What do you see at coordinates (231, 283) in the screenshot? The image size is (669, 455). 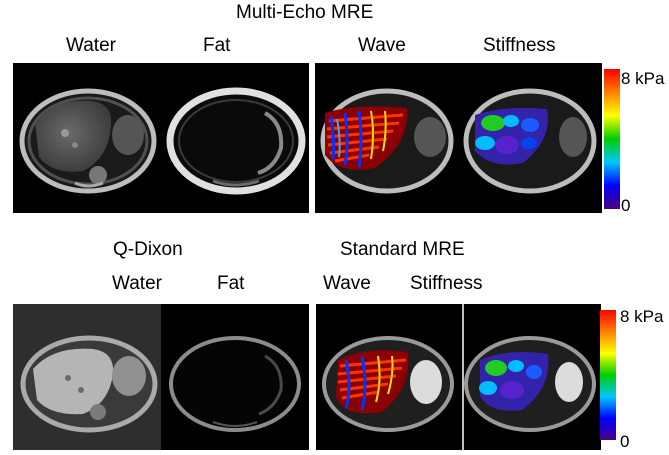 I see `label-fat-bottom: Fat` at bounding box center [231, 283].